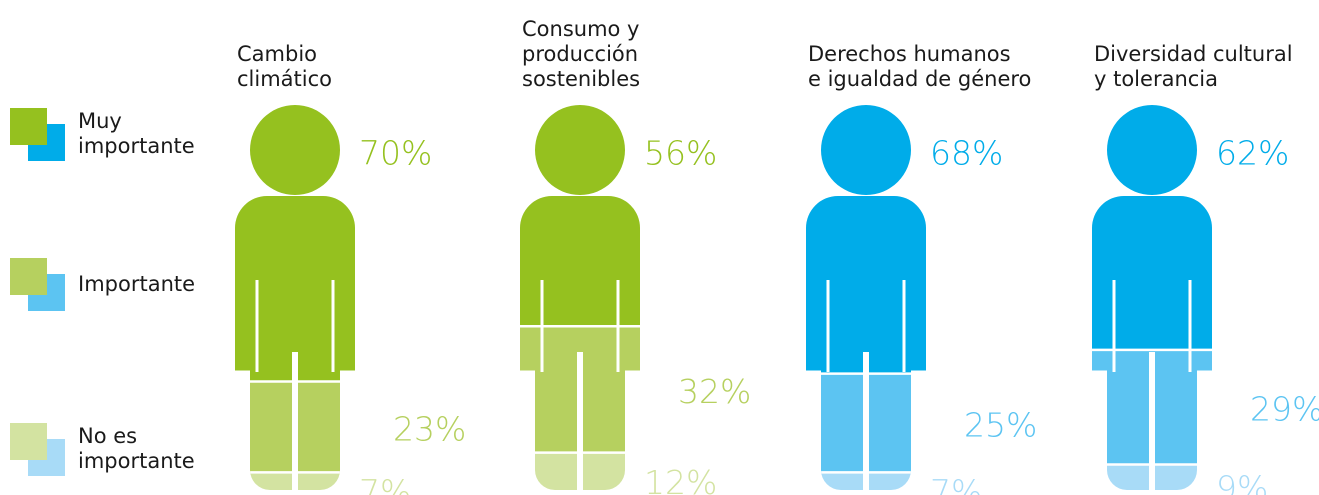 This screenshot has width=1319, height=495. What do you see at coordinates (136, 133) in the screenshot?
I see `legend-label: Muy importante` at bounding box center [136, 133].